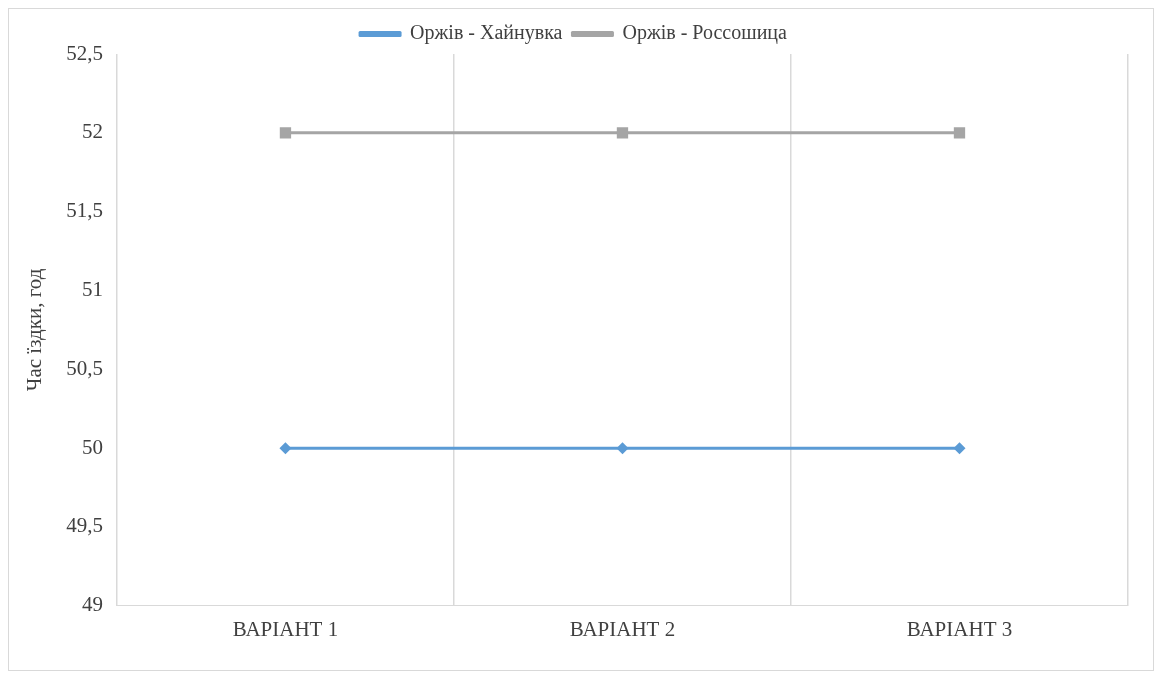  Describe the element at coordinates (84, 525) in the screenshot. I see `y-tick-label: 49,5` at that location.